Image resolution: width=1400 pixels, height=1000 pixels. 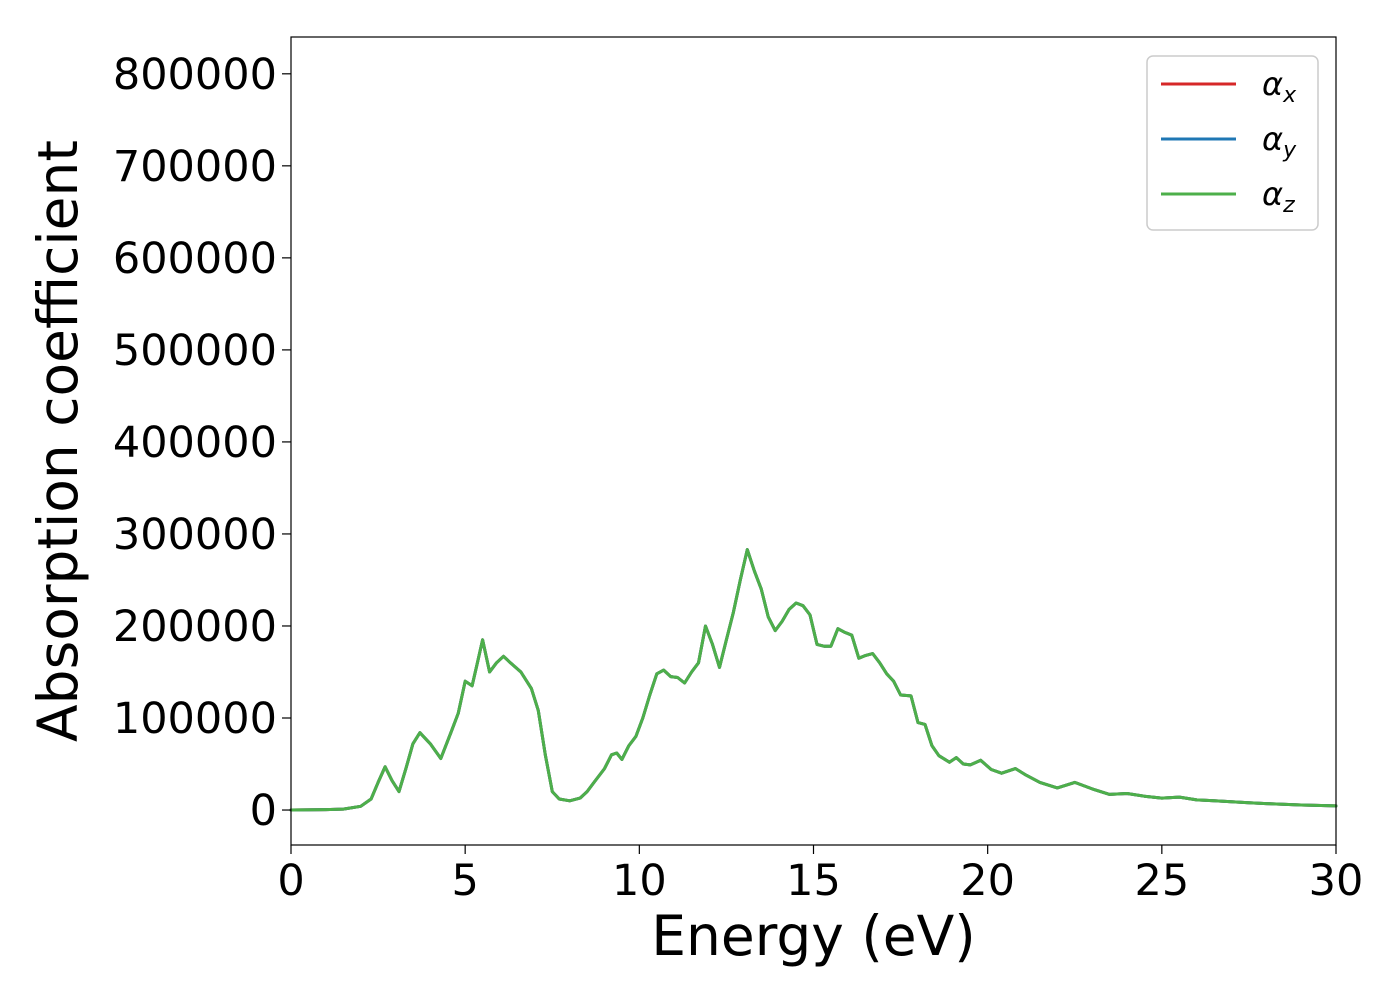 I want to click on y-tick-label: 200000, so click(x=195, y=627).